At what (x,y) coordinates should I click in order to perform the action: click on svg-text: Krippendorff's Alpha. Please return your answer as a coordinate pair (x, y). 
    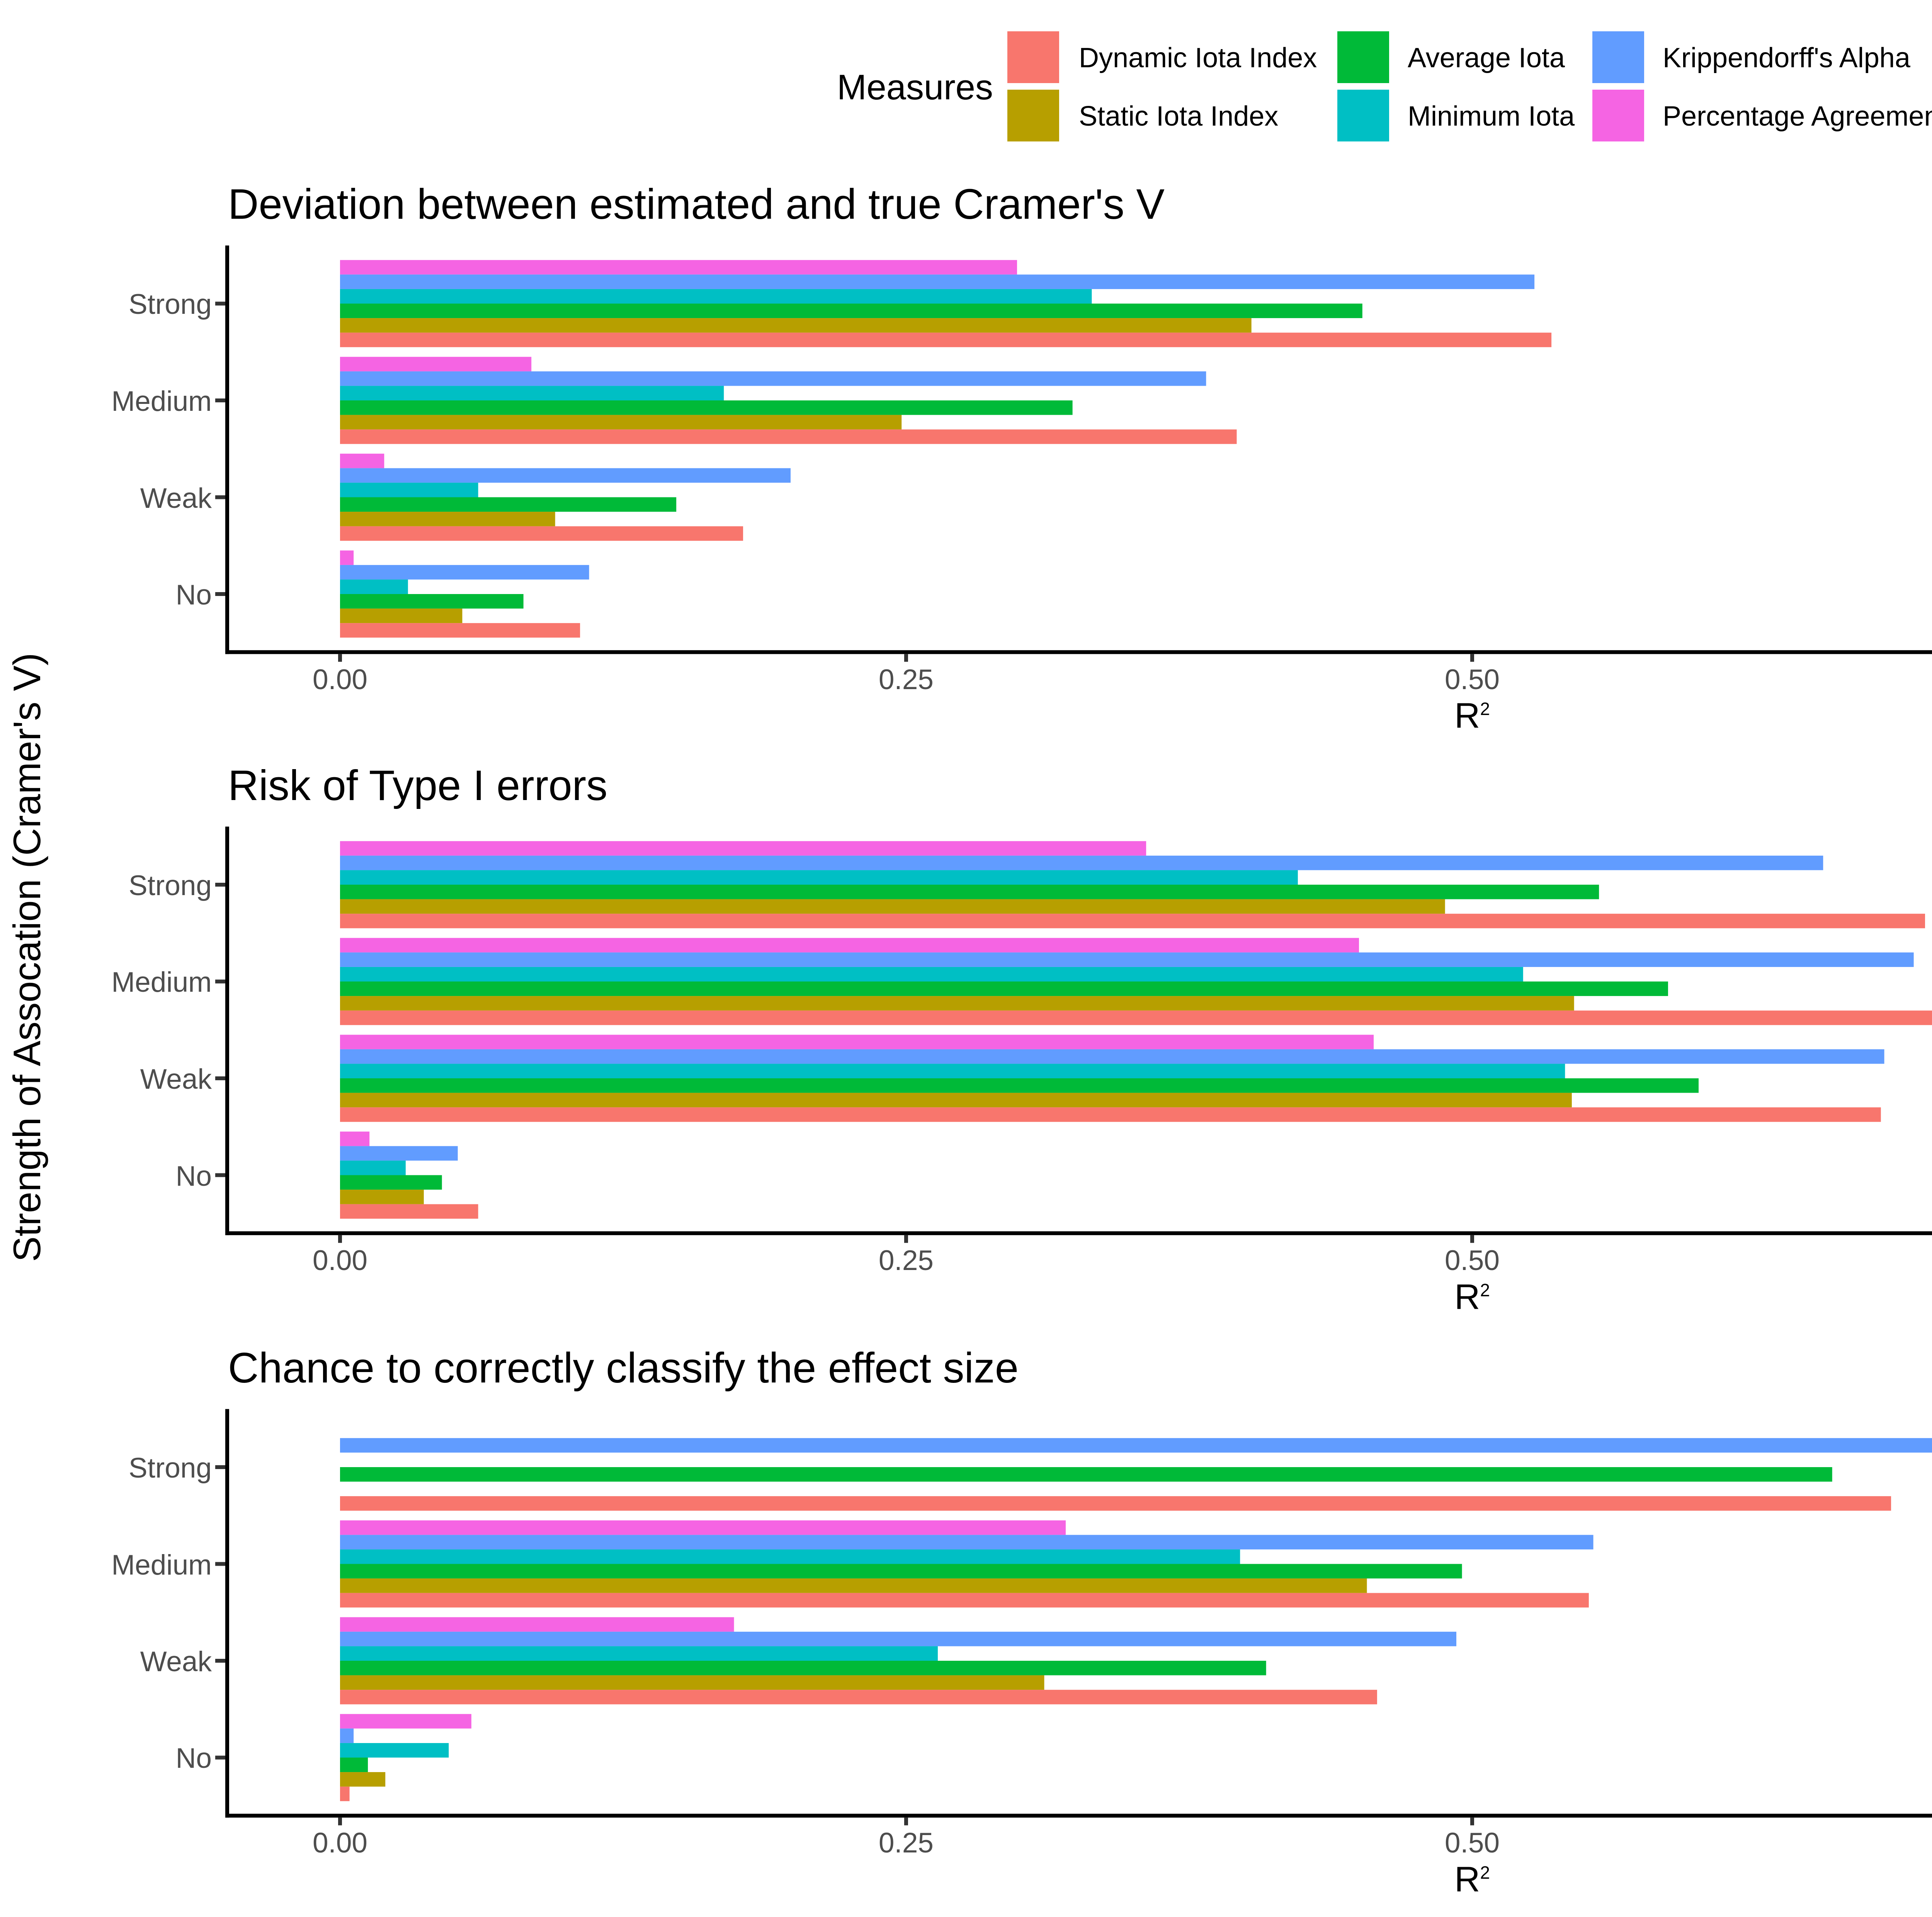
    Looking at the image, I should click on (1787, 58).